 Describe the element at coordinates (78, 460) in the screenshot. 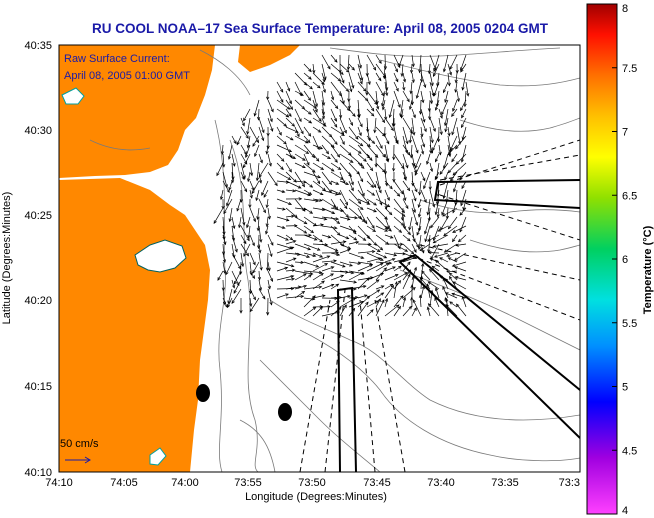

I see `scale-arrow` at that location.